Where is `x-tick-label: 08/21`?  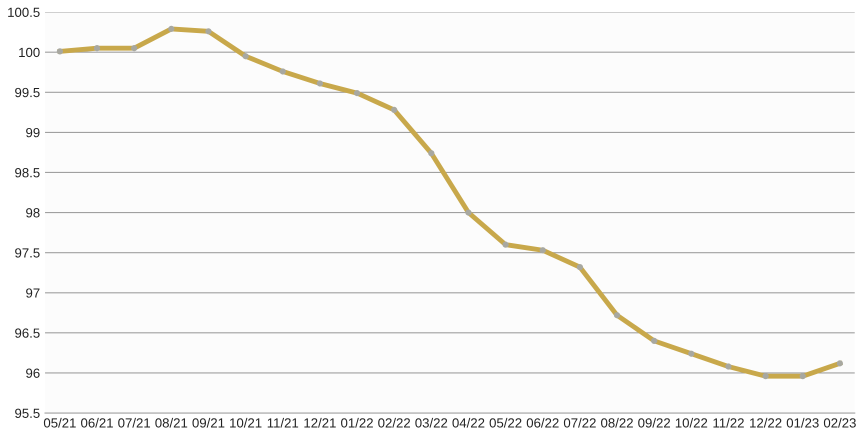
x-tick-label: 08/21 is located at coordinates (171, 423).